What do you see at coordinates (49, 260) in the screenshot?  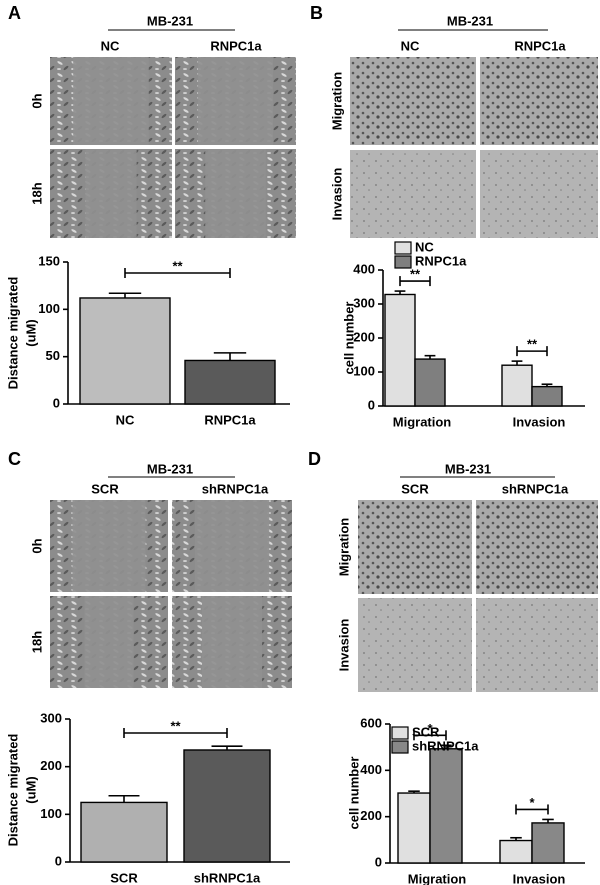 I see `y-tick-label: 150` at bounding box center [49, 260].